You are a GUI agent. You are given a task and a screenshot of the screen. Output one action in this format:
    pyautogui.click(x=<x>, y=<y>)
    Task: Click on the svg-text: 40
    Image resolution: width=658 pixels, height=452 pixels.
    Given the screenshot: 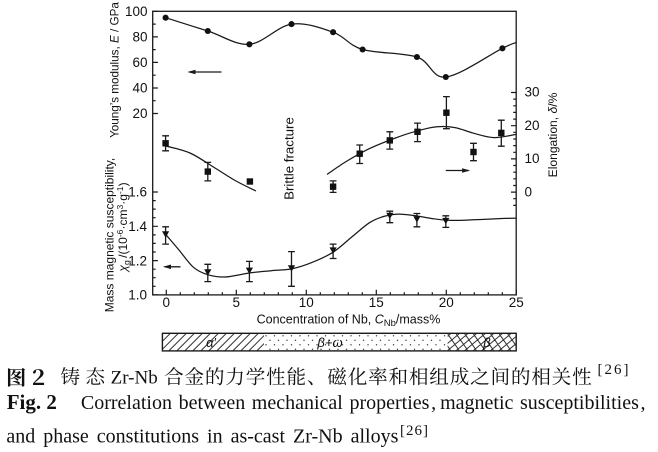 What is the action you would take?
    pyautogui.click(x=139, y=88)
    